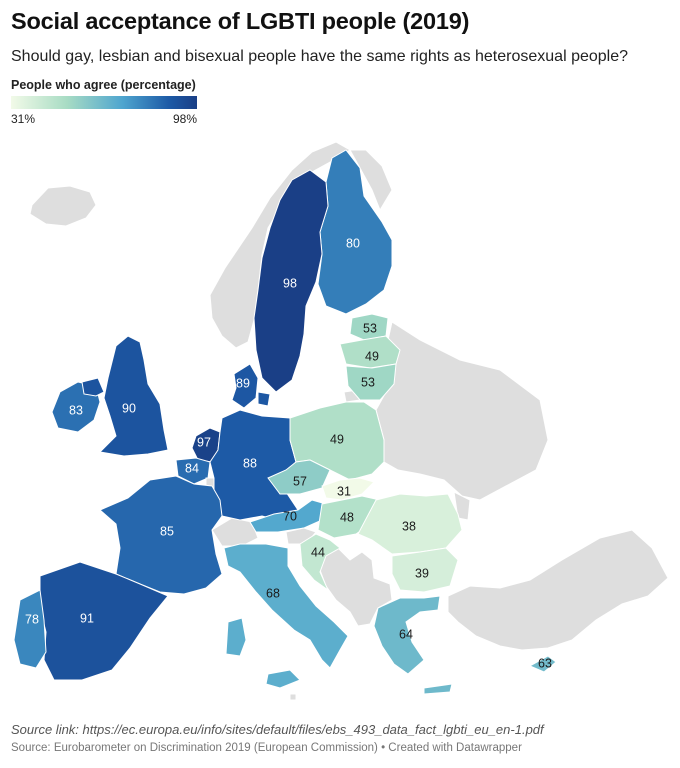 The height and width of the screenshot is (768, 680). What do you see at coordinates (240, 21) in the screenshot?
I see `chart-title: Social acceptance of LGBTI people (2019)` at bounding box center [240, 21].